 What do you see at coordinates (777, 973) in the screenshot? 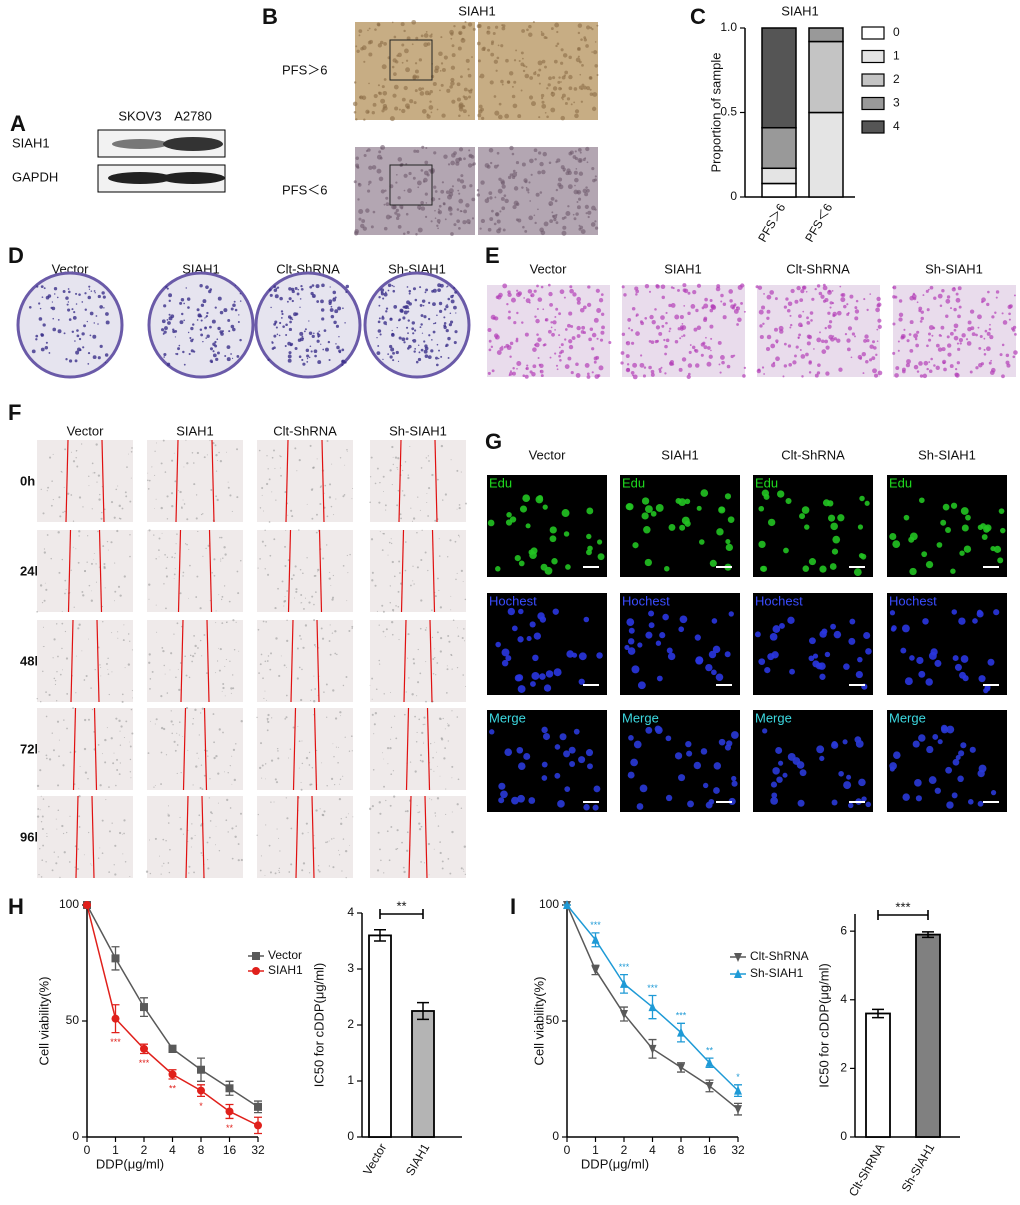
I see `legend-label: Sh-SIAH1` at bounding box center [777, 973].